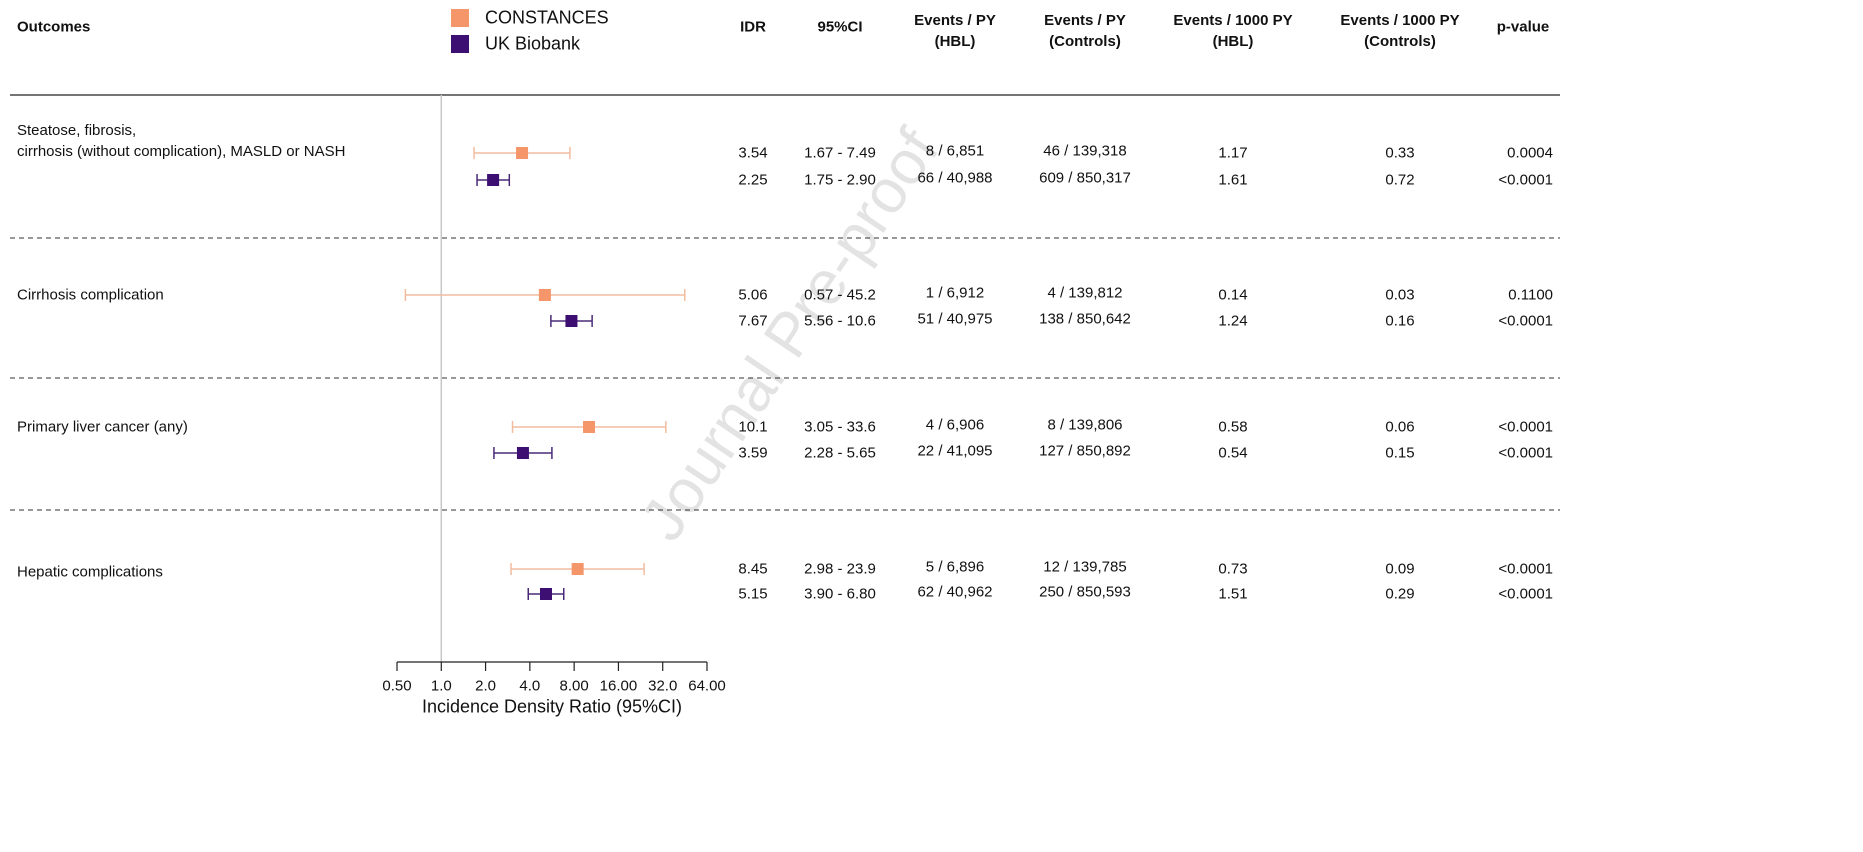 This screenshot has height=852, width=1863. I want to click on idr-value: 3.54, so click(753, 153).